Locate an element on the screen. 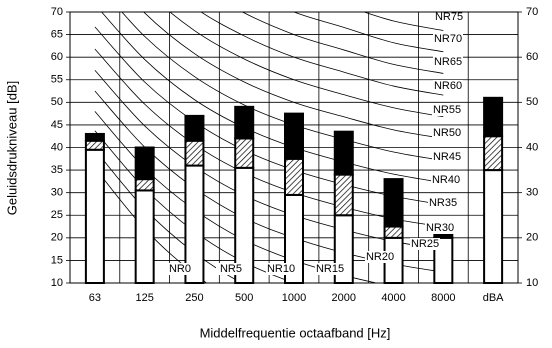  x-tick-label: 2000 is located at coordinates (344, 298).